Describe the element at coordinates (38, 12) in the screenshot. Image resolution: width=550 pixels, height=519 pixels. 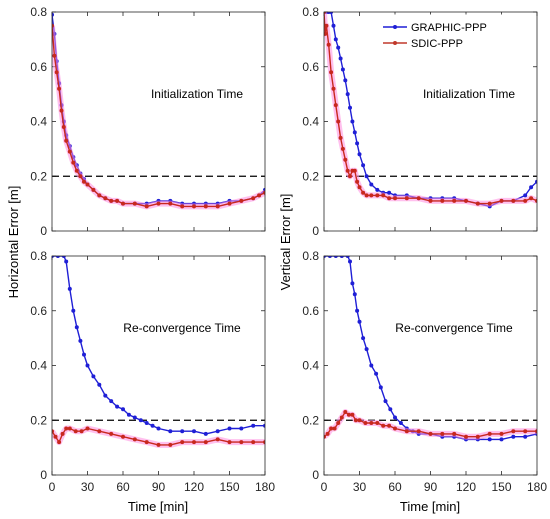
I see `y-tick-label: 0.8` at that location.